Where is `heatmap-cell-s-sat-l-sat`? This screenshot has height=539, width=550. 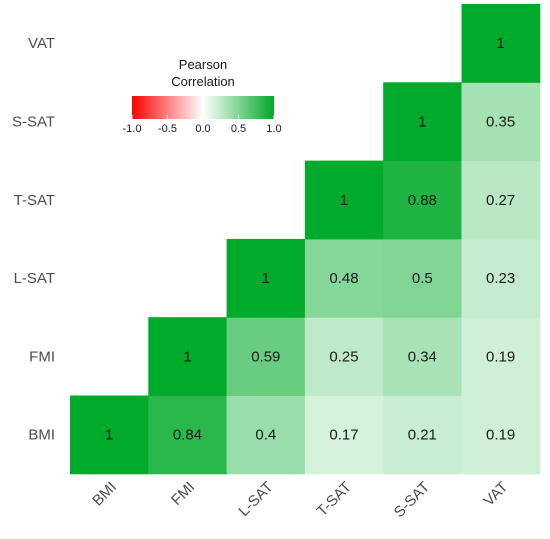
heatmap-cell-s-sat-l-sat is located at coordinates (422, 278).